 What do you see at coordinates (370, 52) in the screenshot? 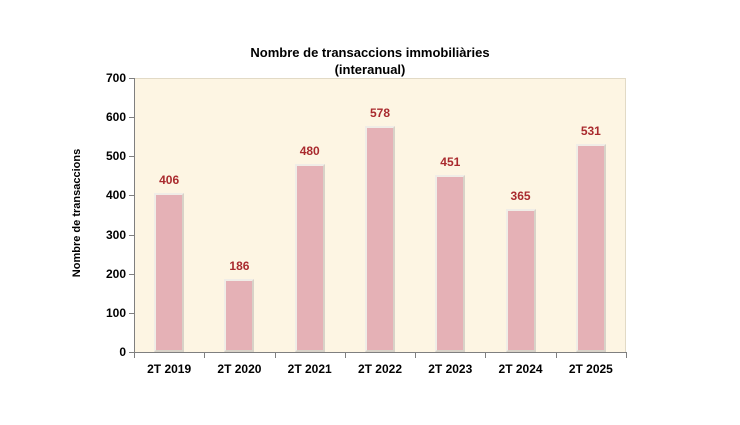
I see `chart-title: Nombre de transaccions immobiliàries` at bounding box center [370, 52].